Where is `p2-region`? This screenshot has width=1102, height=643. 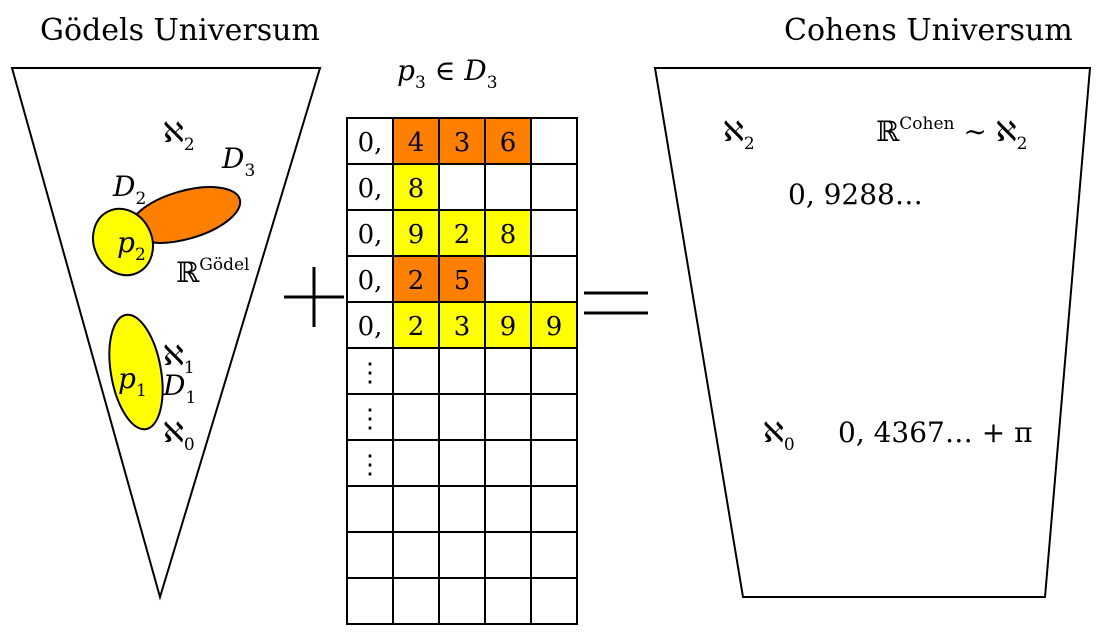 p2-region is located at coordinates (123, 242).